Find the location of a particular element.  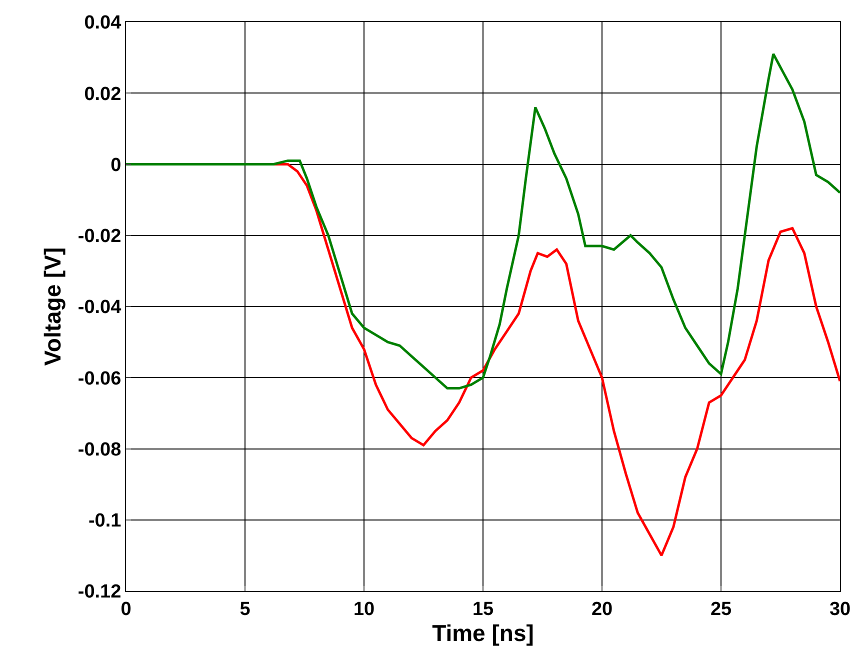

y-tick-label: -0.06 is located at coordinates (100, 379).